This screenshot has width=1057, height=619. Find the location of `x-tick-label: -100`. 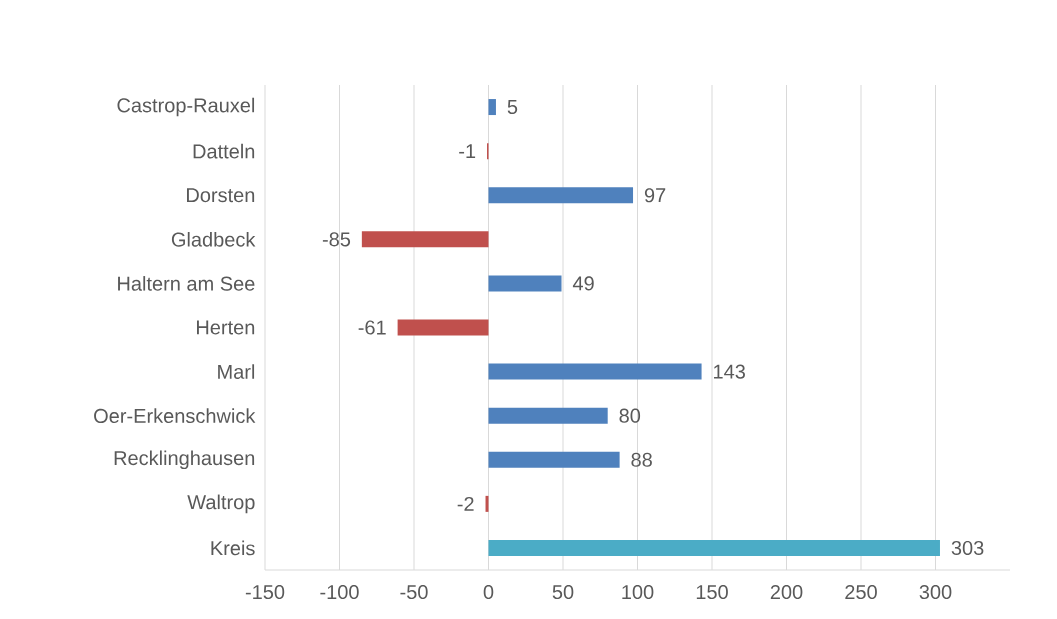

x-tick-label: -100 is located at coordinates (339, 592).